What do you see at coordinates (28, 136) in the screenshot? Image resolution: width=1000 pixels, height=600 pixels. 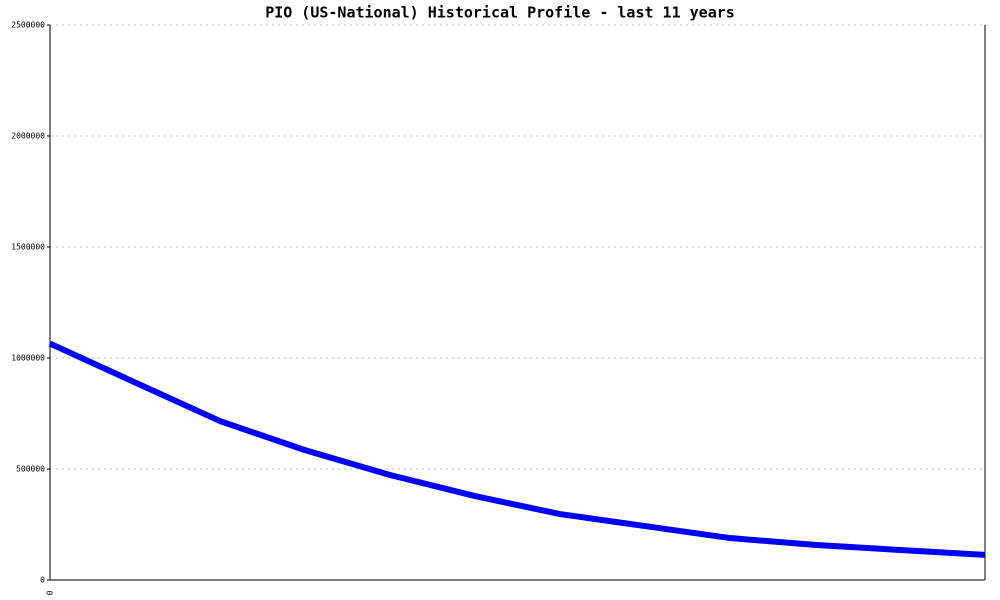 I see `y-tick-label: 2000000` at bounding box center [28, 136].